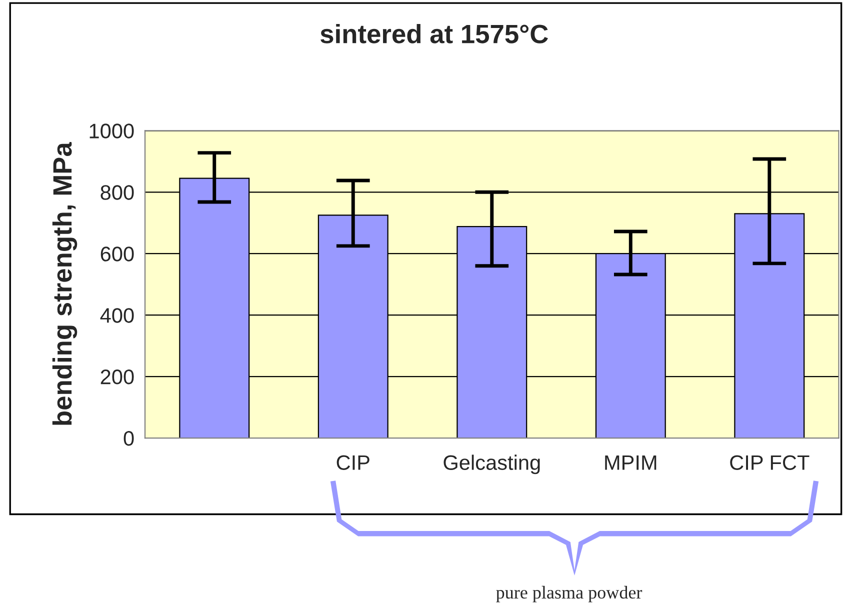 The width and height of the screenshot is (843, 605). What do you see at coordinates (129, 438) in the screenshot?
I see `y-tick-label: 0` at bounding box center [129, 438].